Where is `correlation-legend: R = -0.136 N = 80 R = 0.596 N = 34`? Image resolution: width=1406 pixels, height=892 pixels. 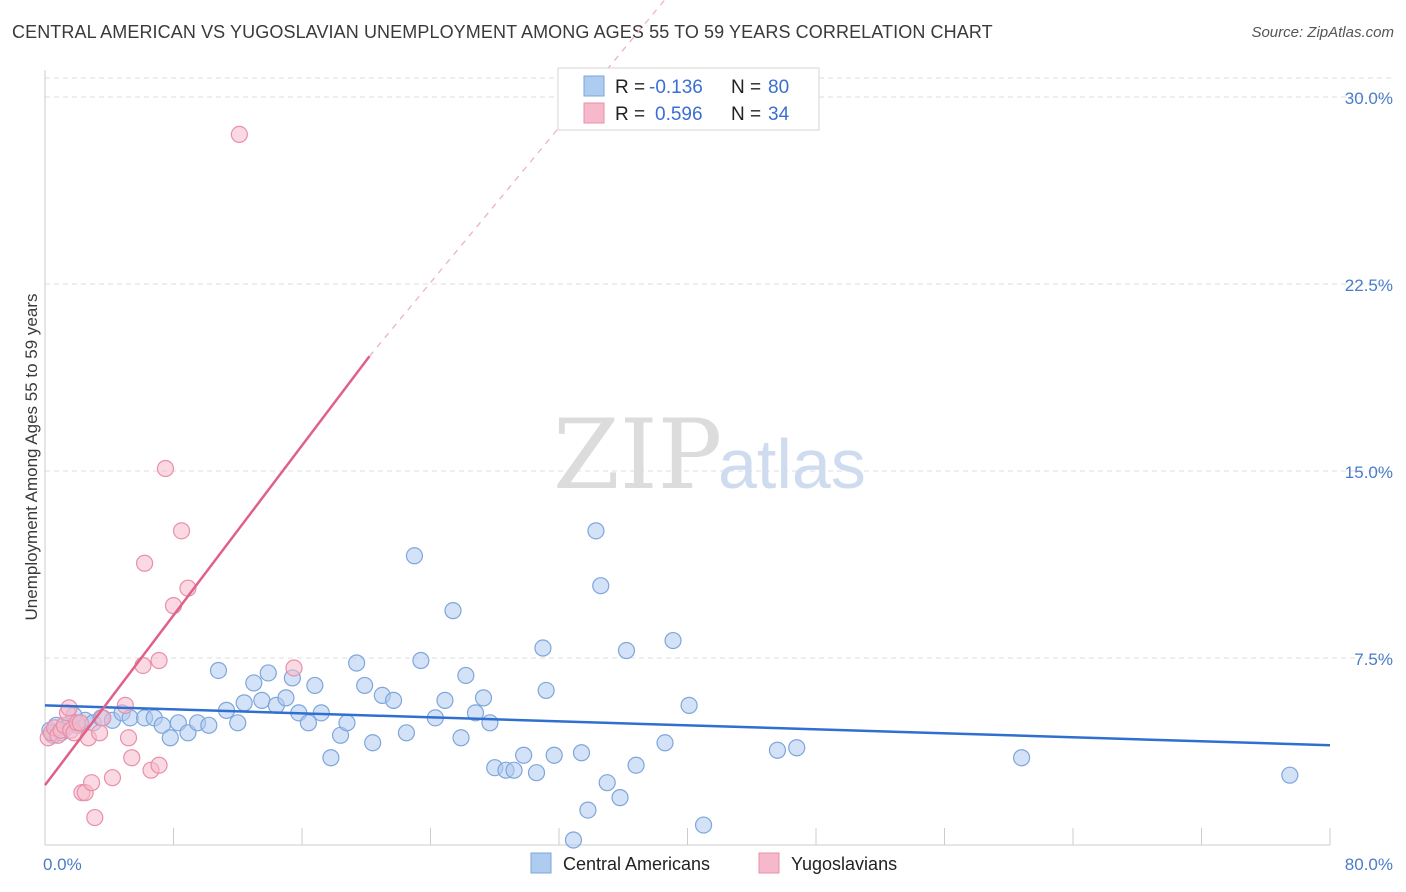 correlation-legend: R = -0.136 N = 80 R = 0.596 N = 34 is located at coordinates (688, 99).